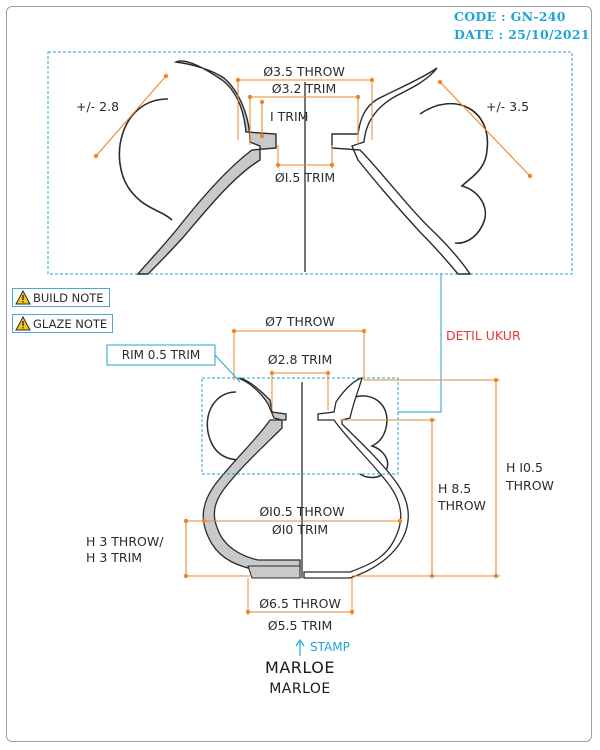 Image resolution: width=600 pixels, height=750 pixels. I want to click on main-h105-label-line1: H I0.5, so click(524, 467).